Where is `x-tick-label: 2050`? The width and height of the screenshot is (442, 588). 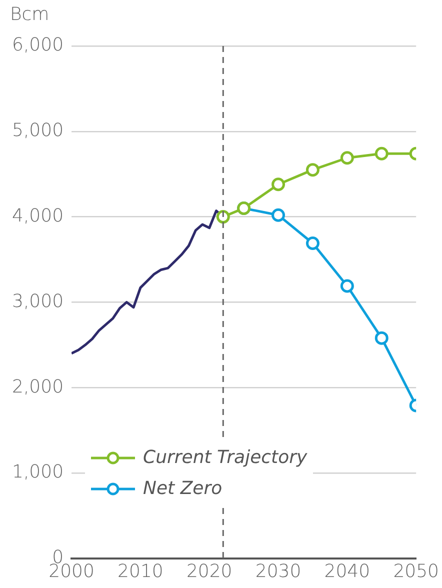
x-tick-label: 2050 is located at coordinates (416, 571).